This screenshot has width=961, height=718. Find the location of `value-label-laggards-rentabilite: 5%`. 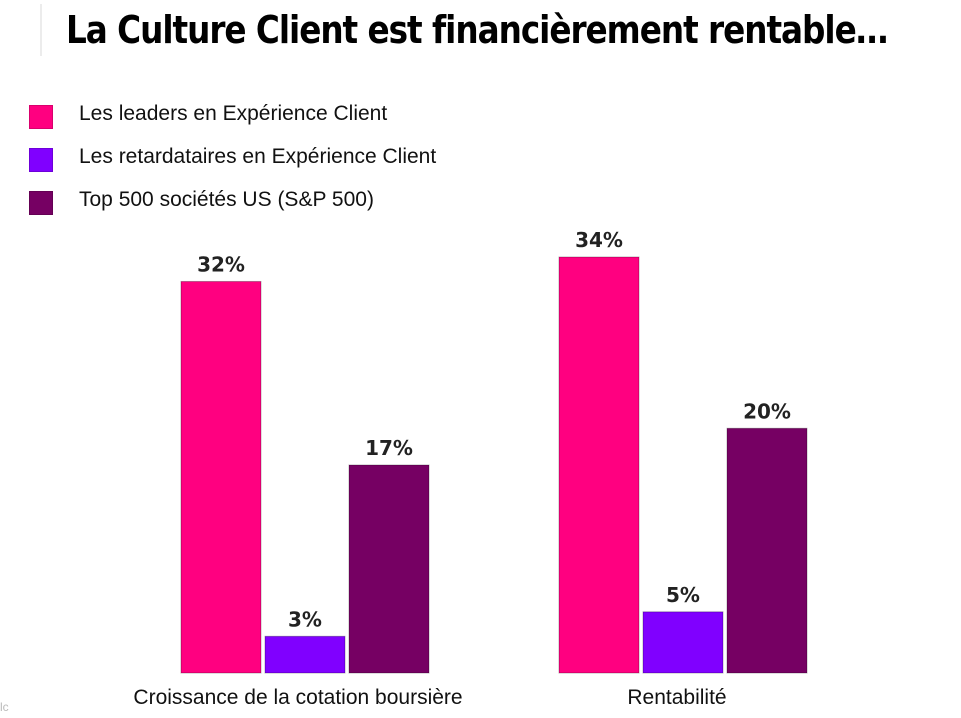

value-label-laggards-rentabilite: 5% is located at coordinates (683, 595).